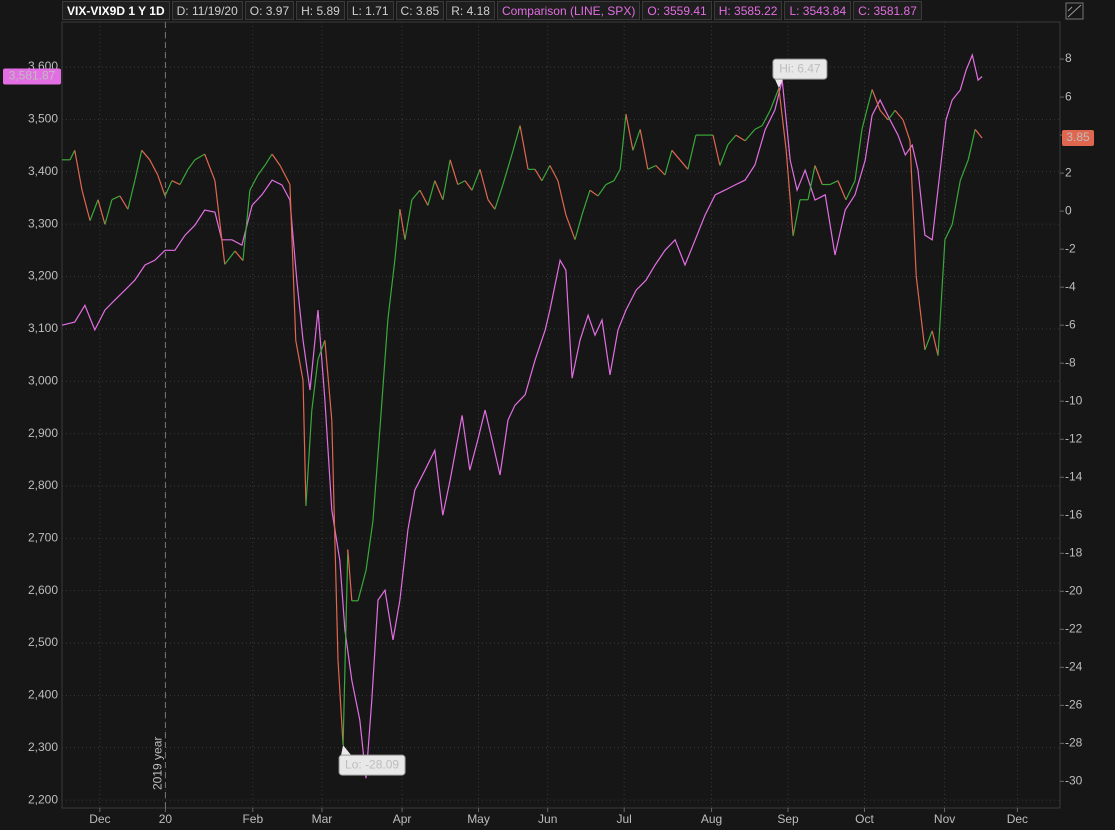  Describe the element at coordinates (818, 10) in the screenshot. I see `header-item: L: 3543.84` at that location.